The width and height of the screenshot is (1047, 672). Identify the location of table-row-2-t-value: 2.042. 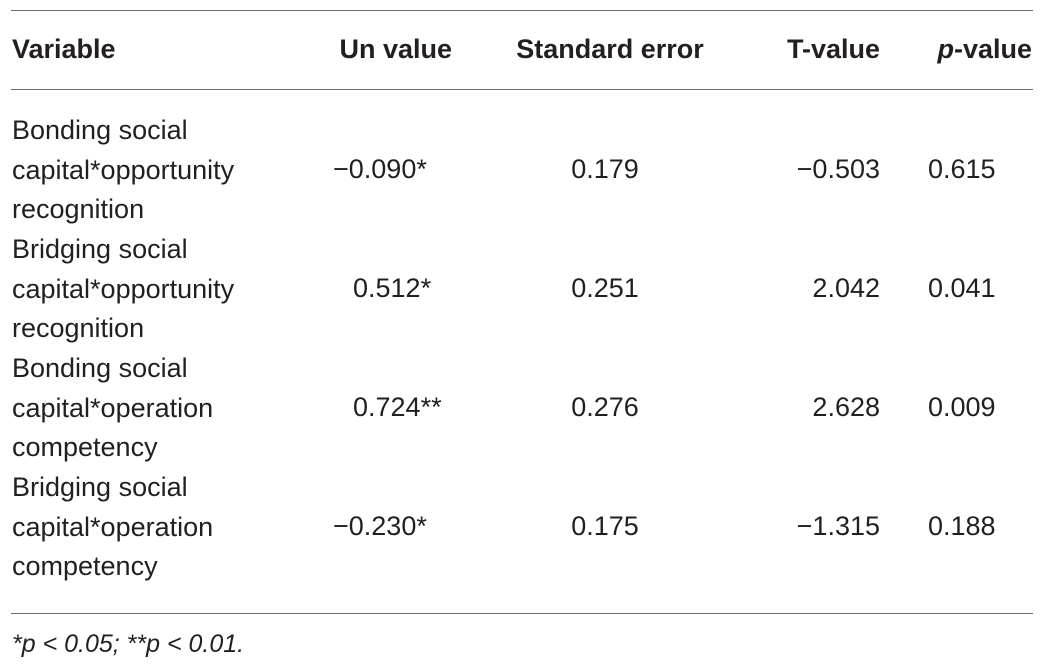
(846, 288).